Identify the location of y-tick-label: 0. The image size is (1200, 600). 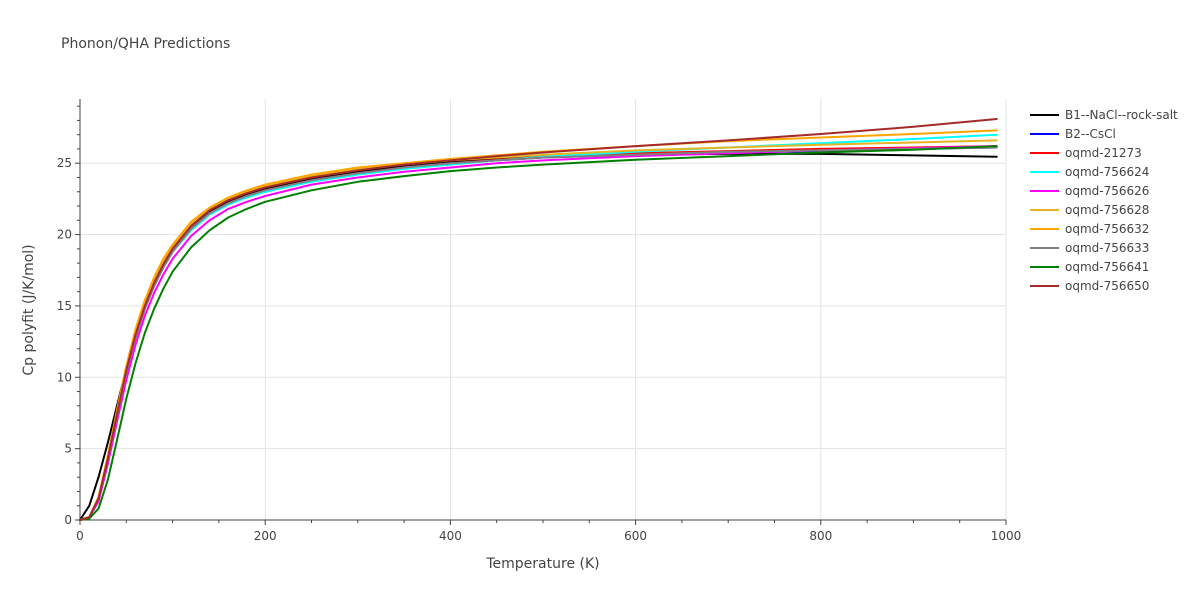
(68, 520).